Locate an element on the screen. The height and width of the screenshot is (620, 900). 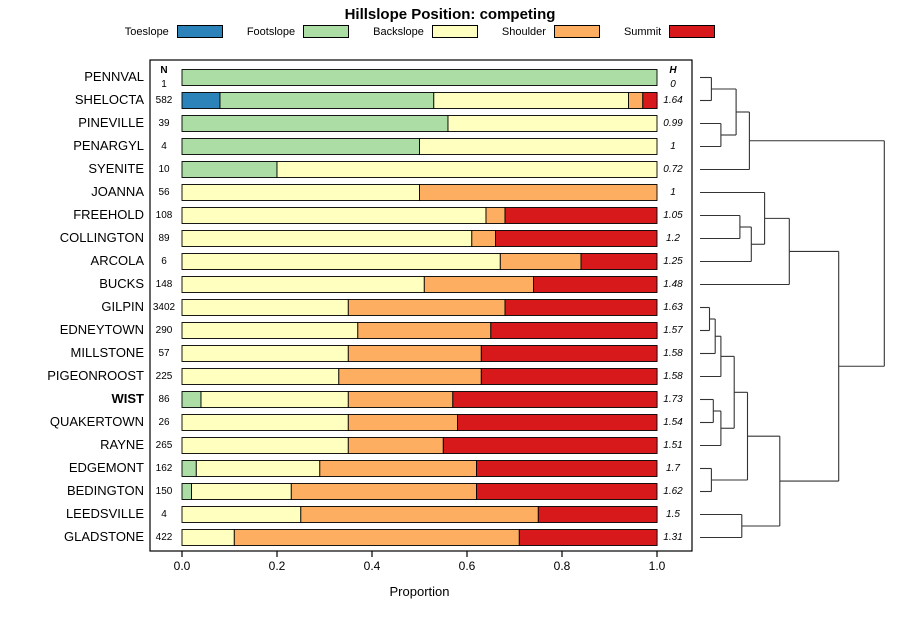
n-value: 150 is located at coordinates (164, 491).